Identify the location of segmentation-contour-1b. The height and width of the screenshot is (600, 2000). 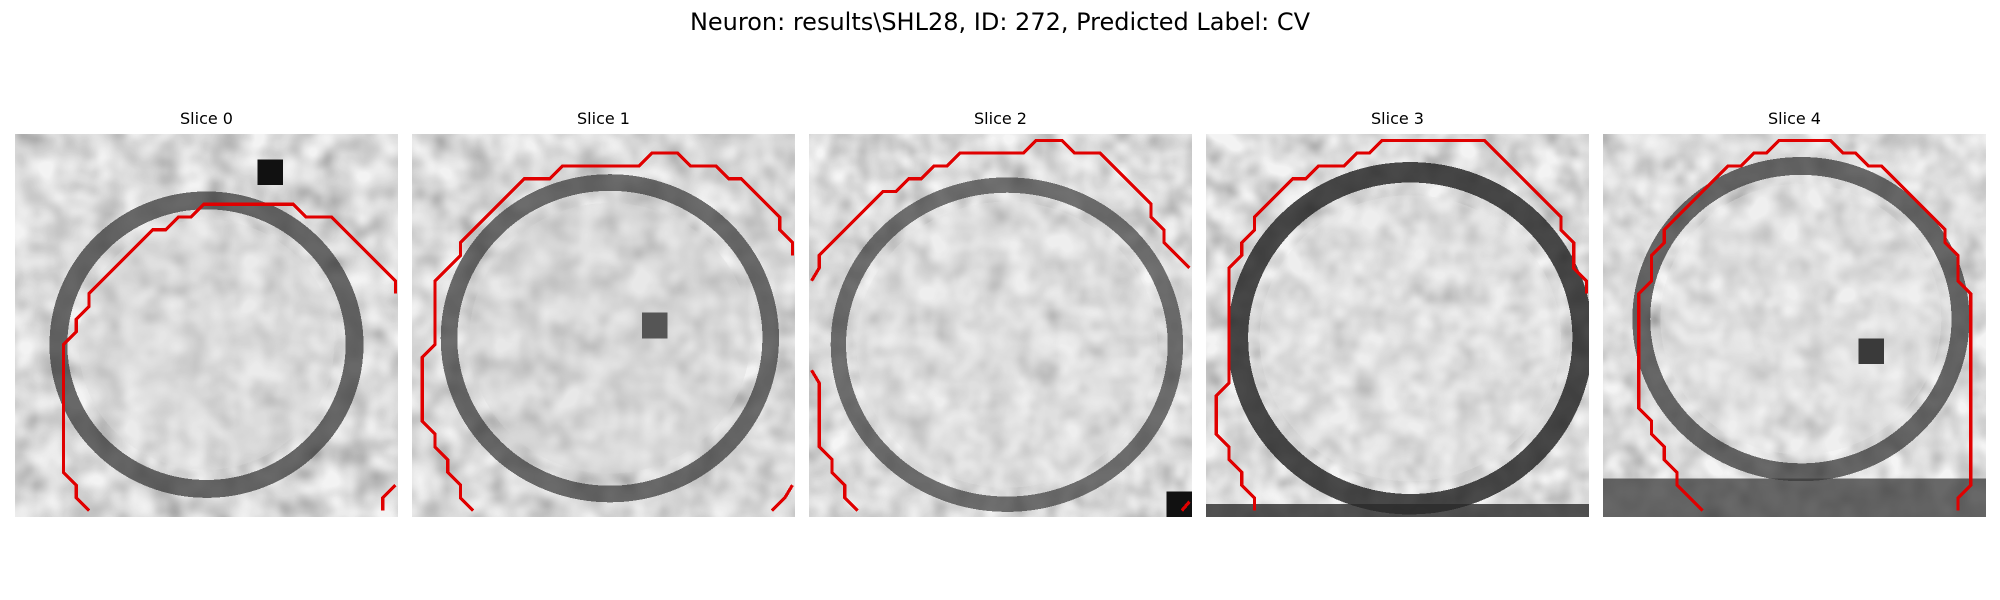
(782, 498).